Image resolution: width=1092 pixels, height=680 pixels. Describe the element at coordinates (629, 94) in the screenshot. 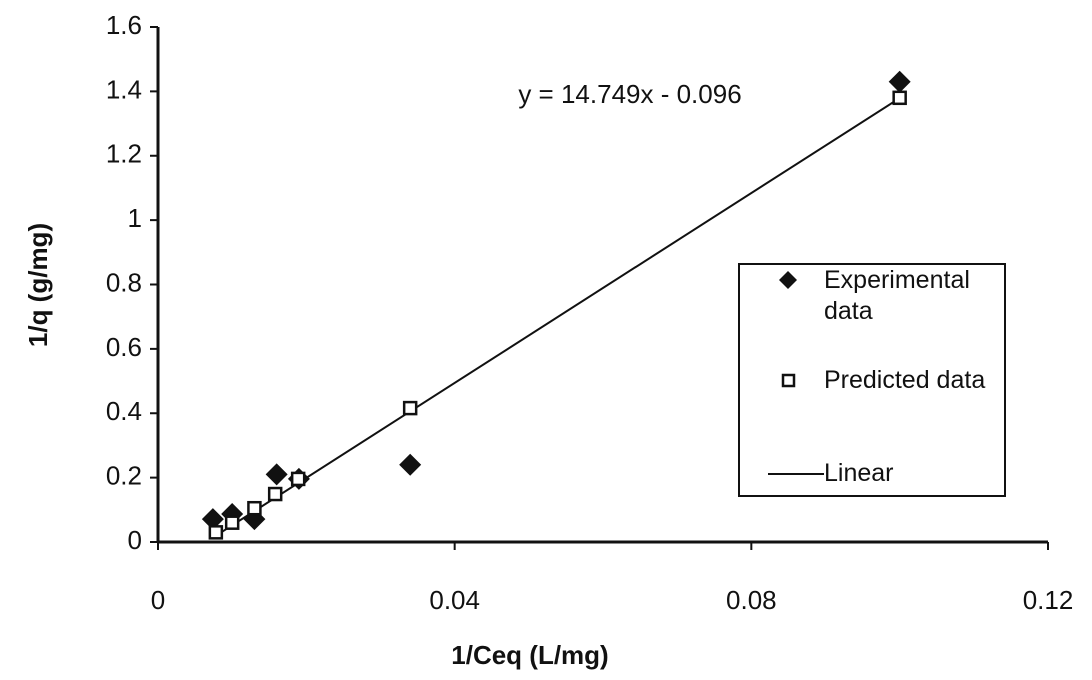

I see `equation-annotation: y = 14.749x - 0.096` at that location.